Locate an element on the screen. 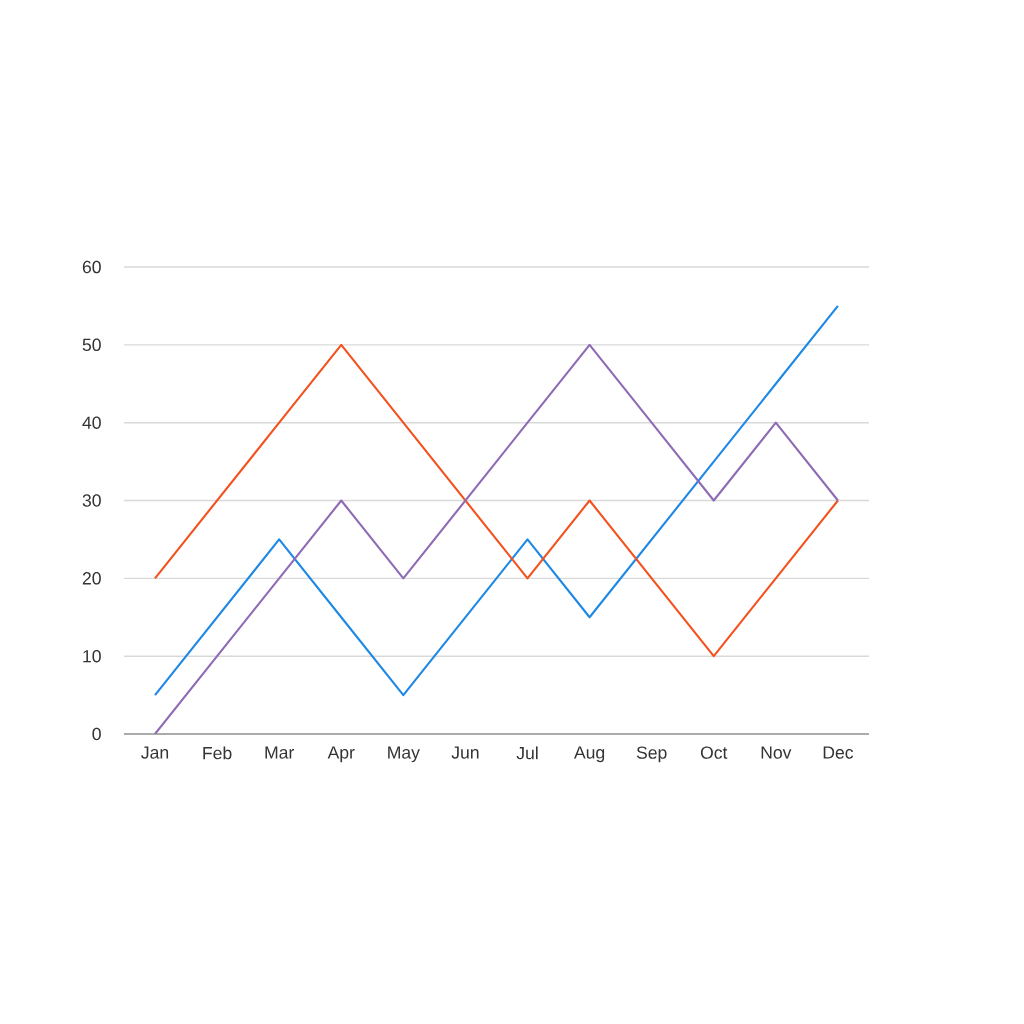 This screenshot has width=1024, height=1024. x-tick-label: Nov is located at coordinates (776, 752).